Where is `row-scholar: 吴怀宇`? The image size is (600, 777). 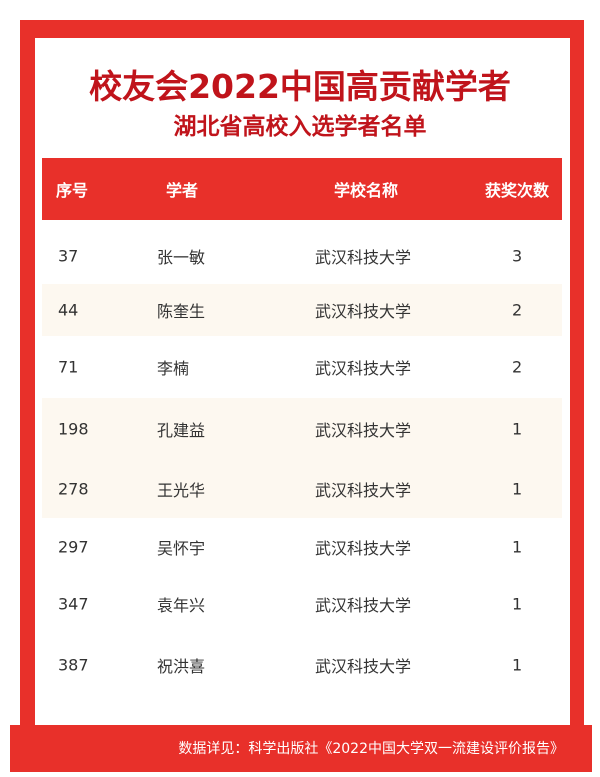 row-scholar: 吴怀宇 is located at coordinates (181, 548).